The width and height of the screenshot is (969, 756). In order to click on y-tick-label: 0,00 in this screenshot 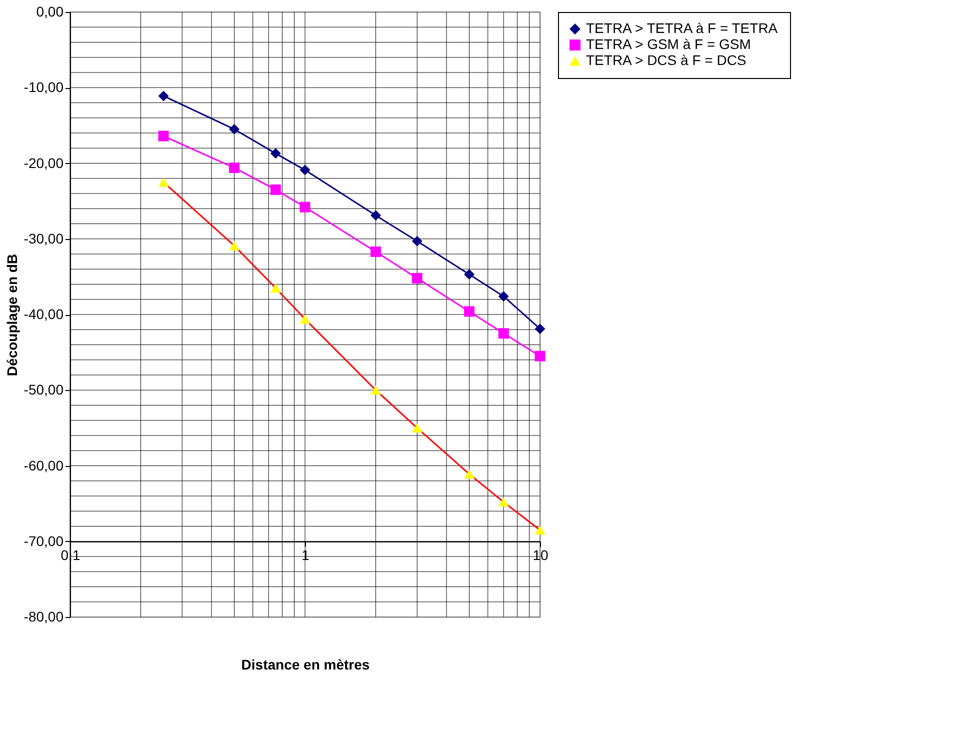, I will do `click(50, 12)`.